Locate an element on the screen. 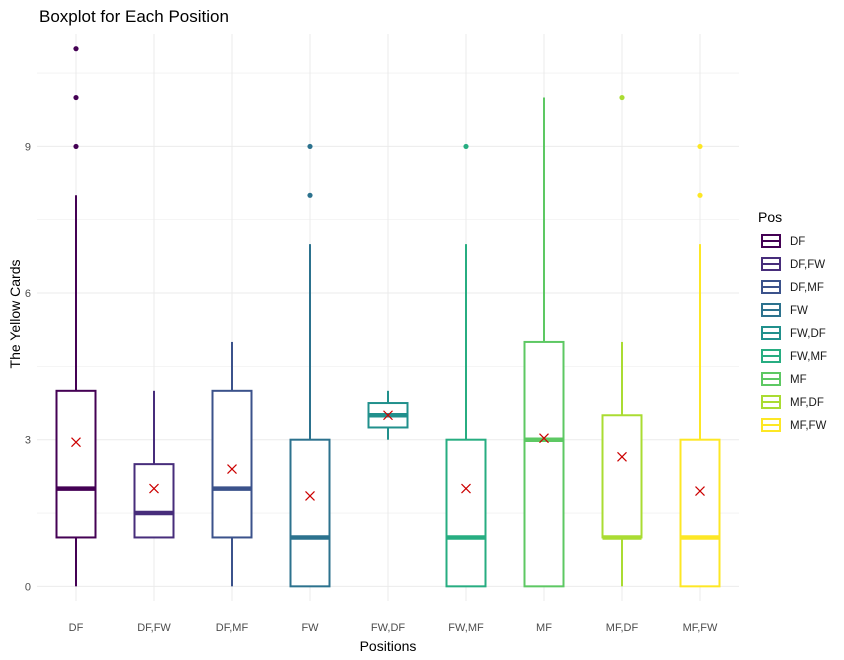  legend-key: FW,MF is located at coordinates (794, 356).